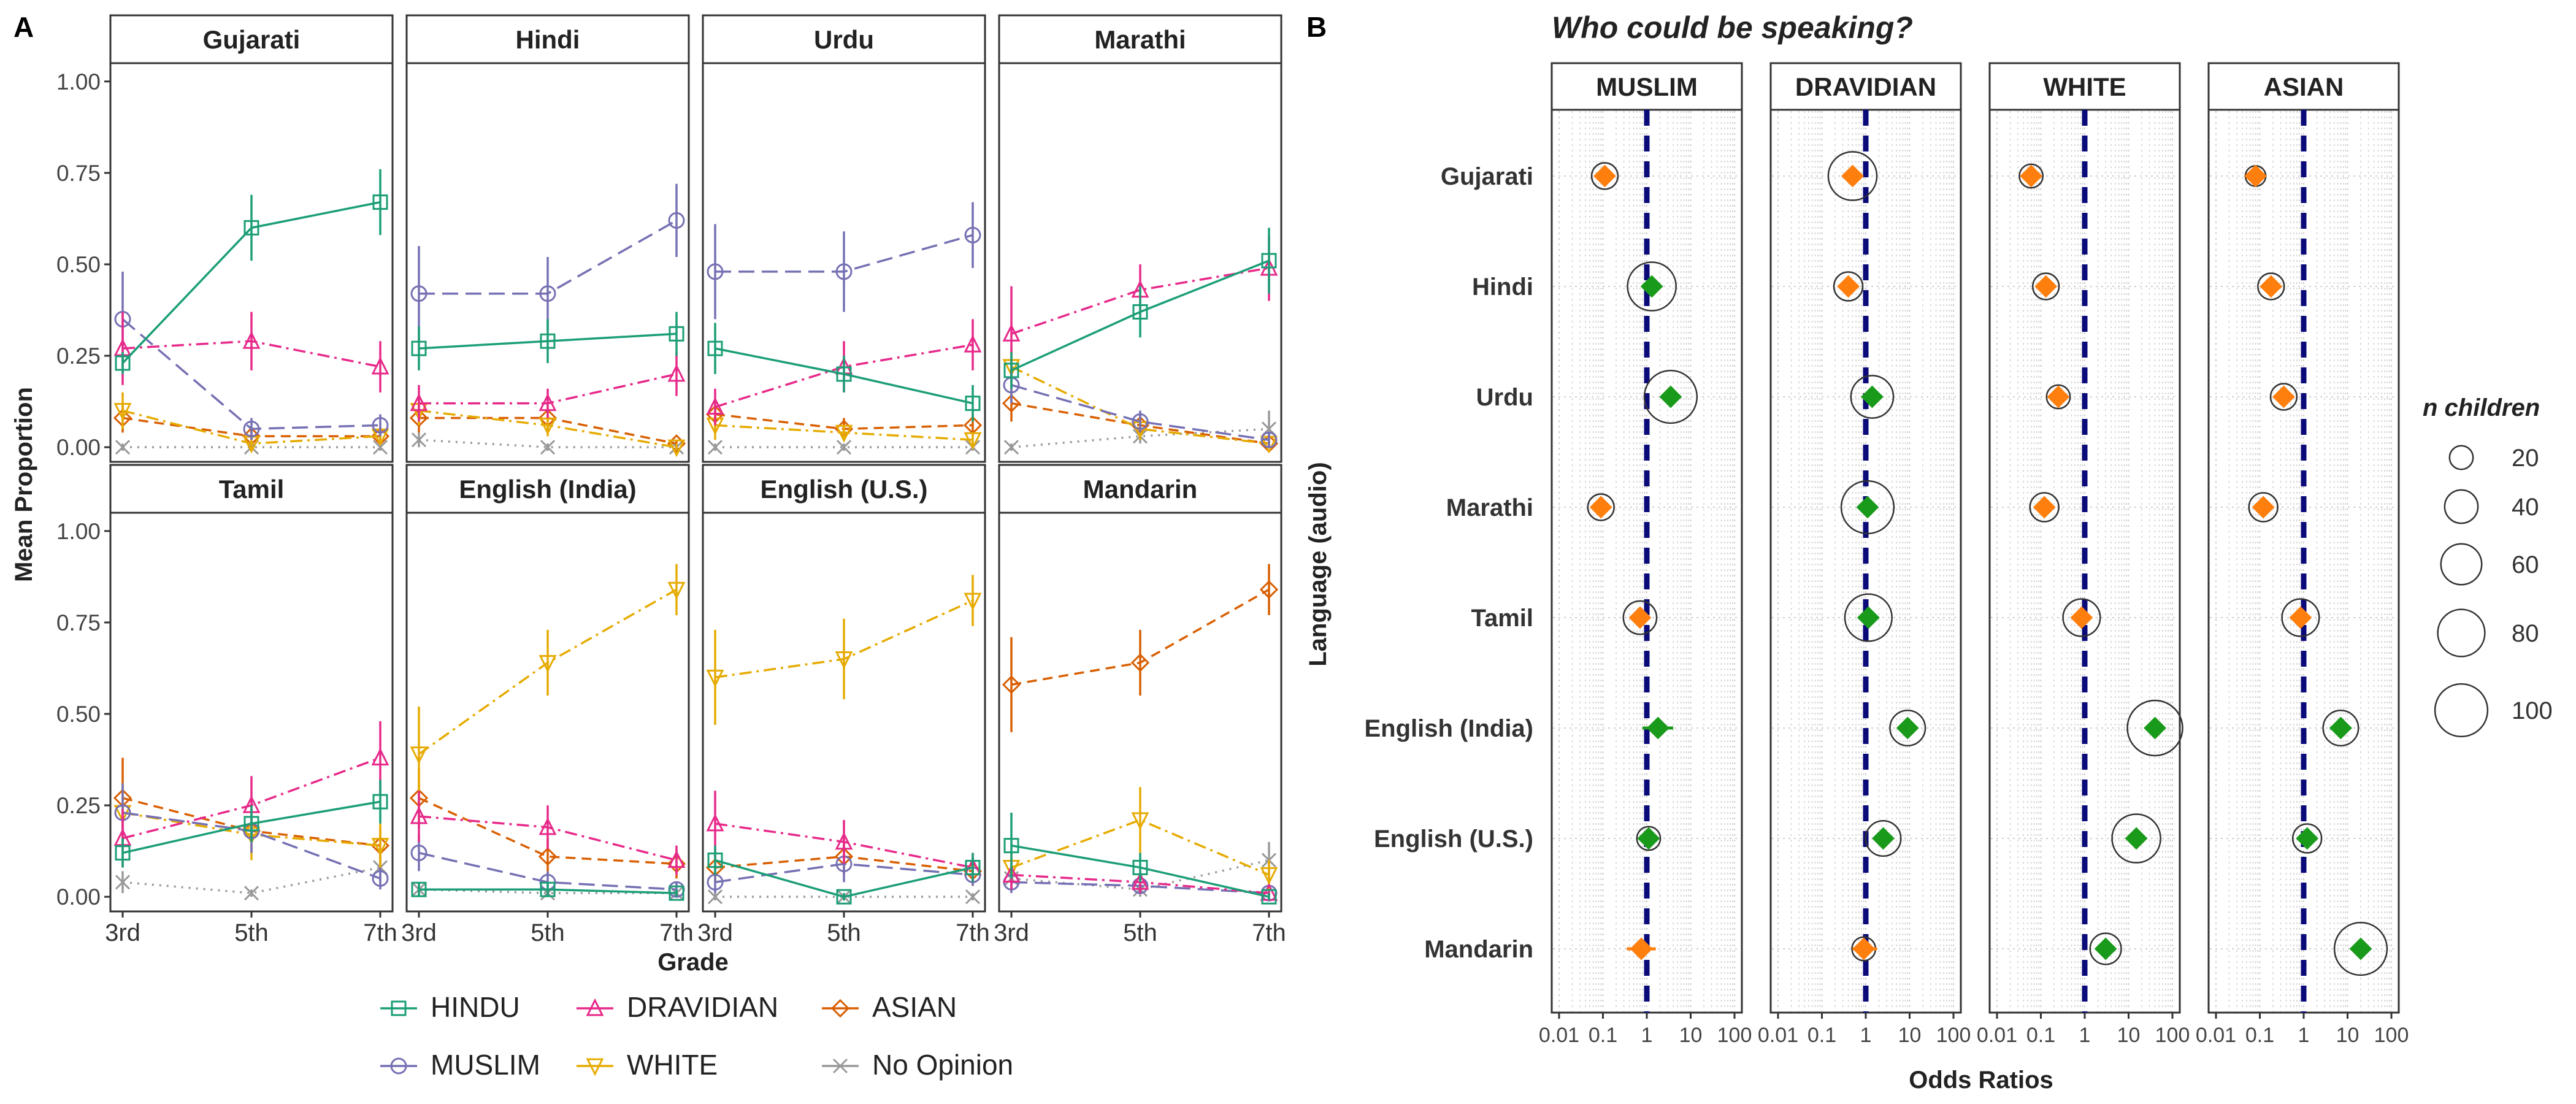  What do you see at coordinates (844, 39) in the screenshot?
I see `facet-title: Urdu` at bounding box center [844, 39].